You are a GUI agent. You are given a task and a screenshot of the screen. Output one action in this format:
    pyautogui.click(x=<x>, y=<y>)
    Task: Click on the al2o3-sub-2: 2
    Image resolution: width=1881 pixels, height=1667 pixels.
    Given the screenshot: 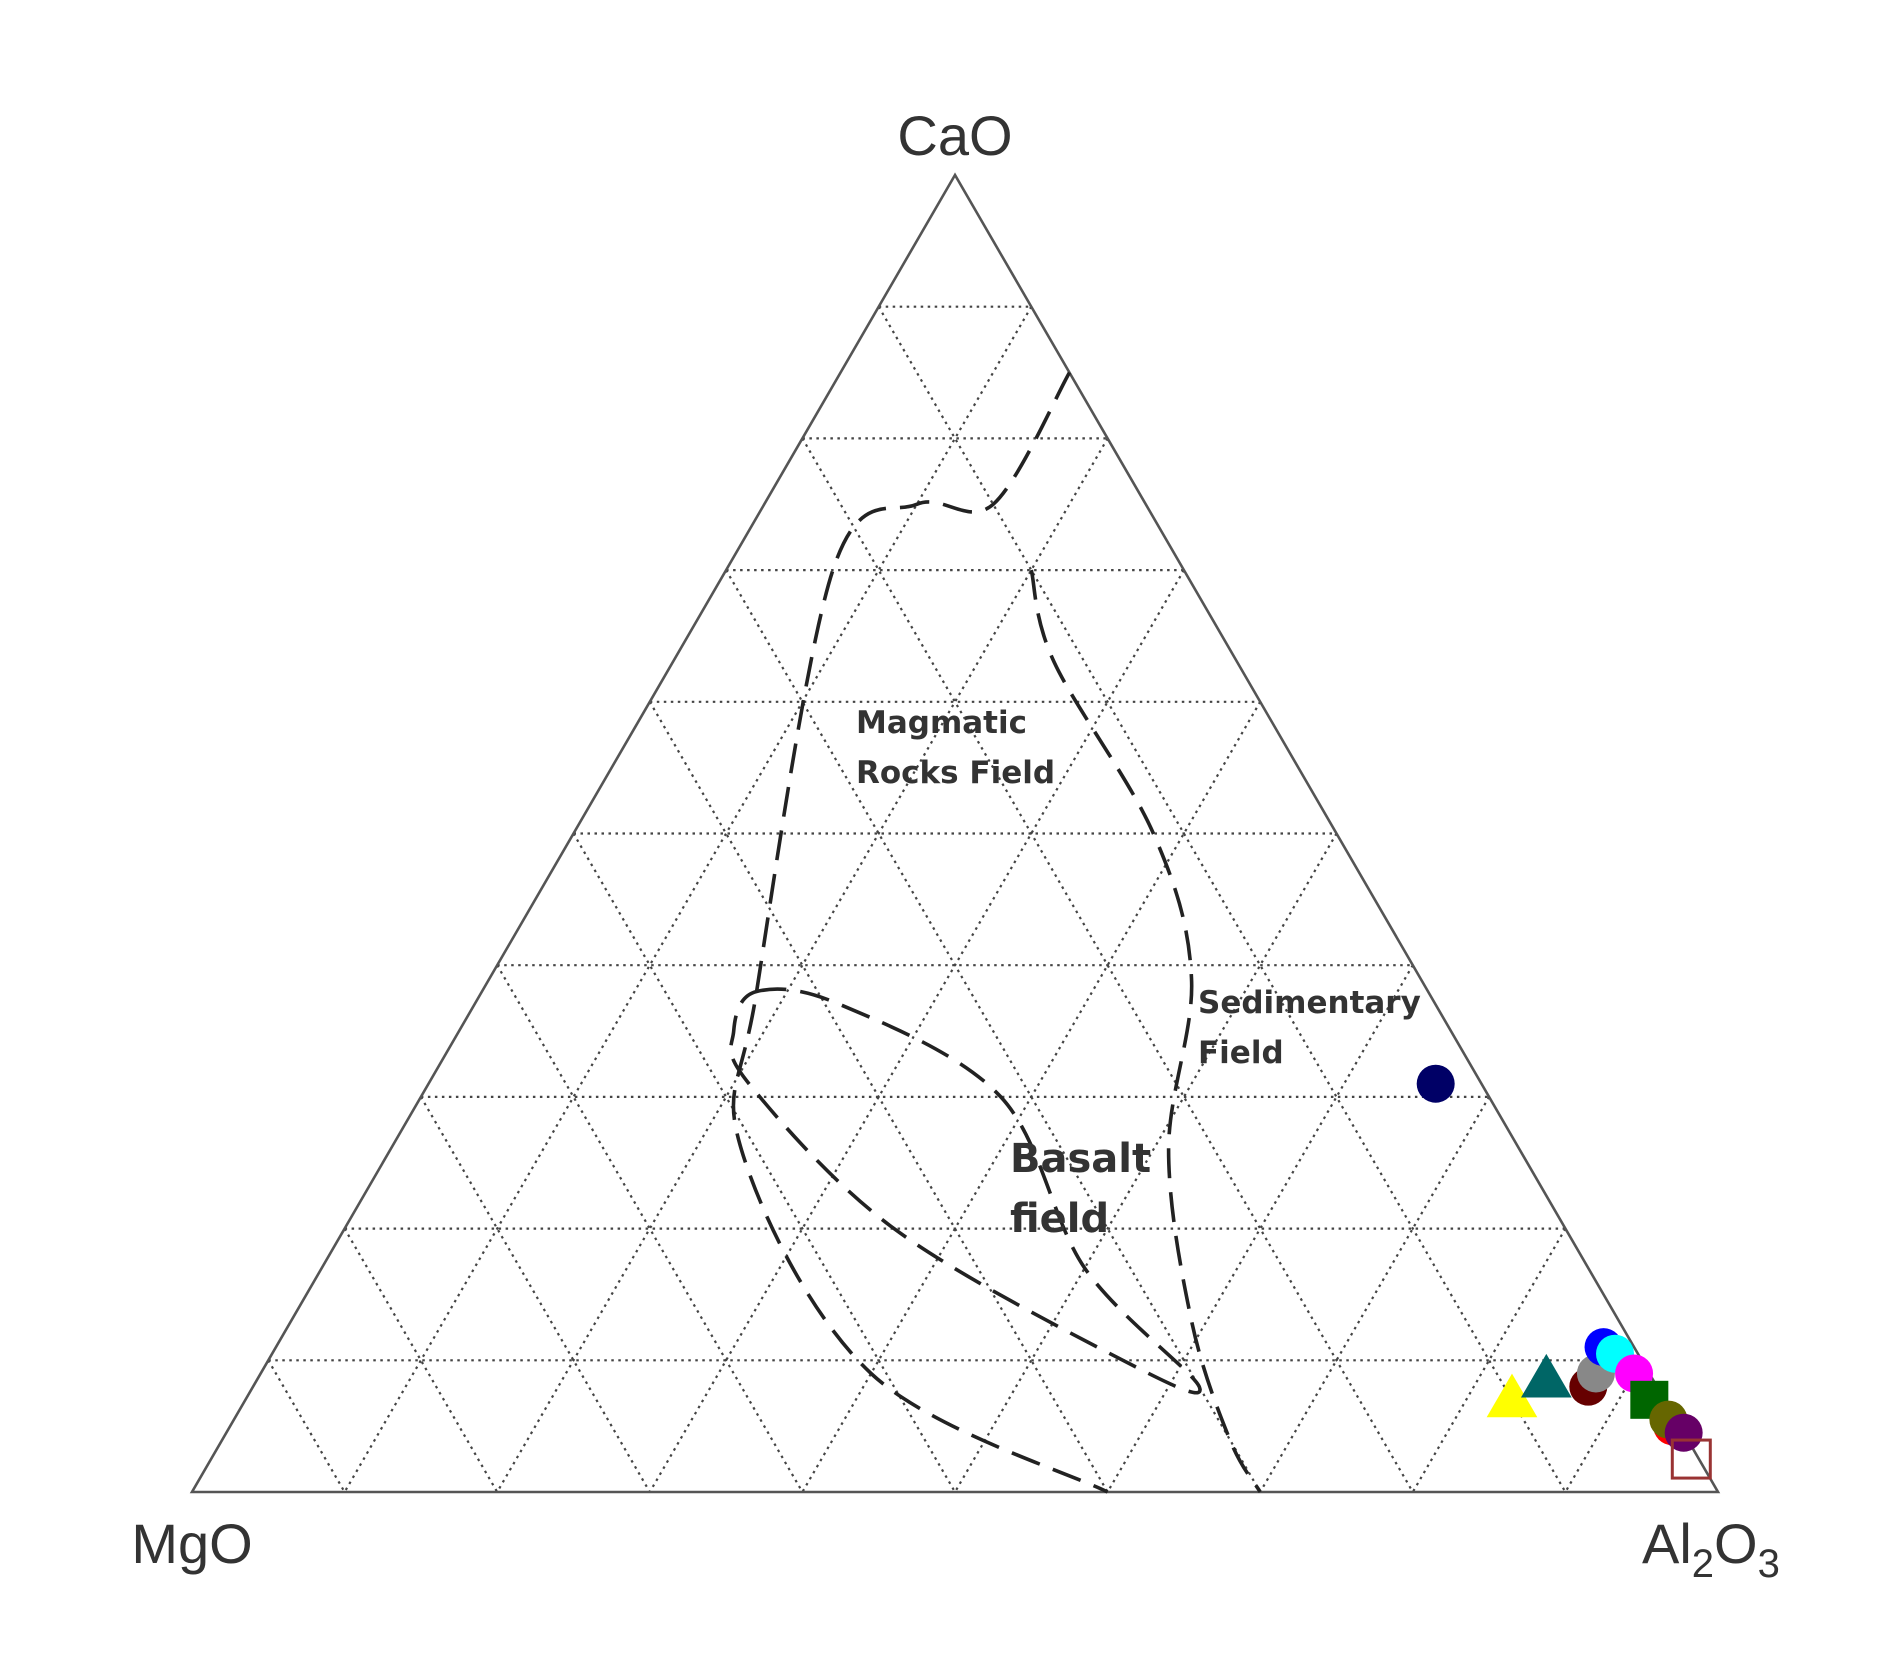 What is the action you would take?
    pyautogui.click(x=1703, y=1564)
    